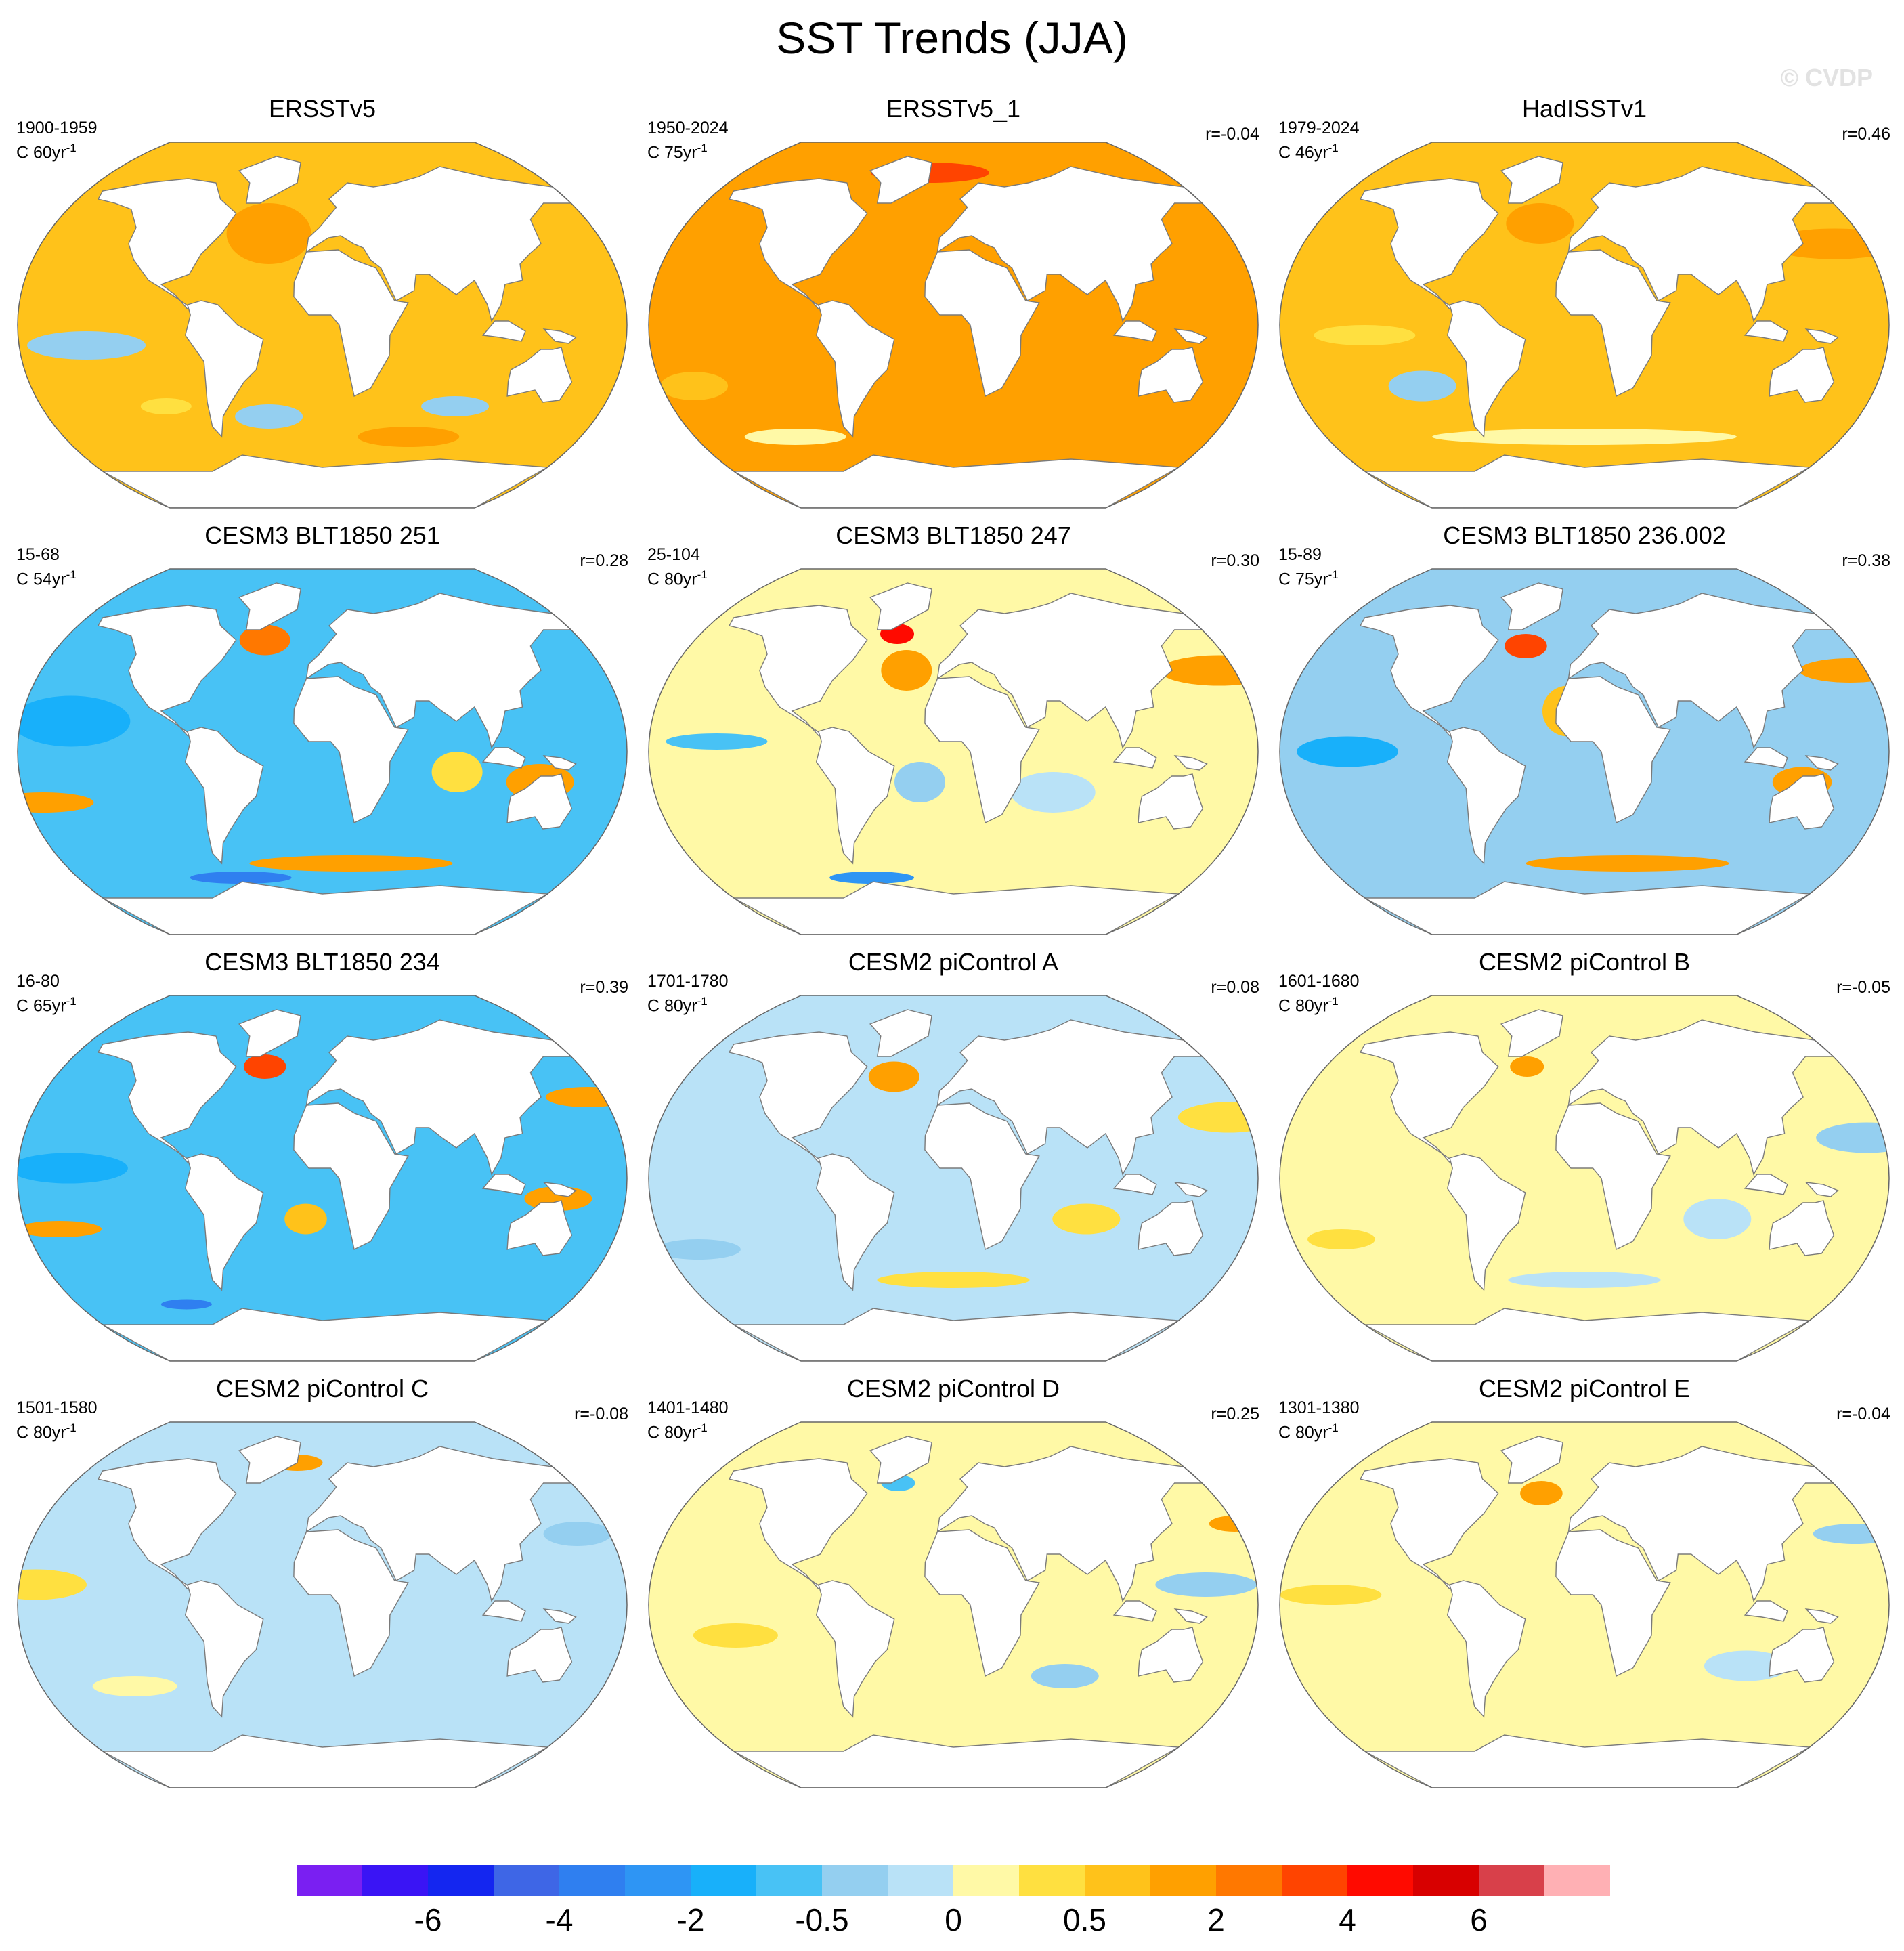 This screenshot has height=1951, width=1904. I want to click on map-panel: CESM3 BLT1850 234 16-80 C 65yr-1 r=0.39, so click(323, 1161).